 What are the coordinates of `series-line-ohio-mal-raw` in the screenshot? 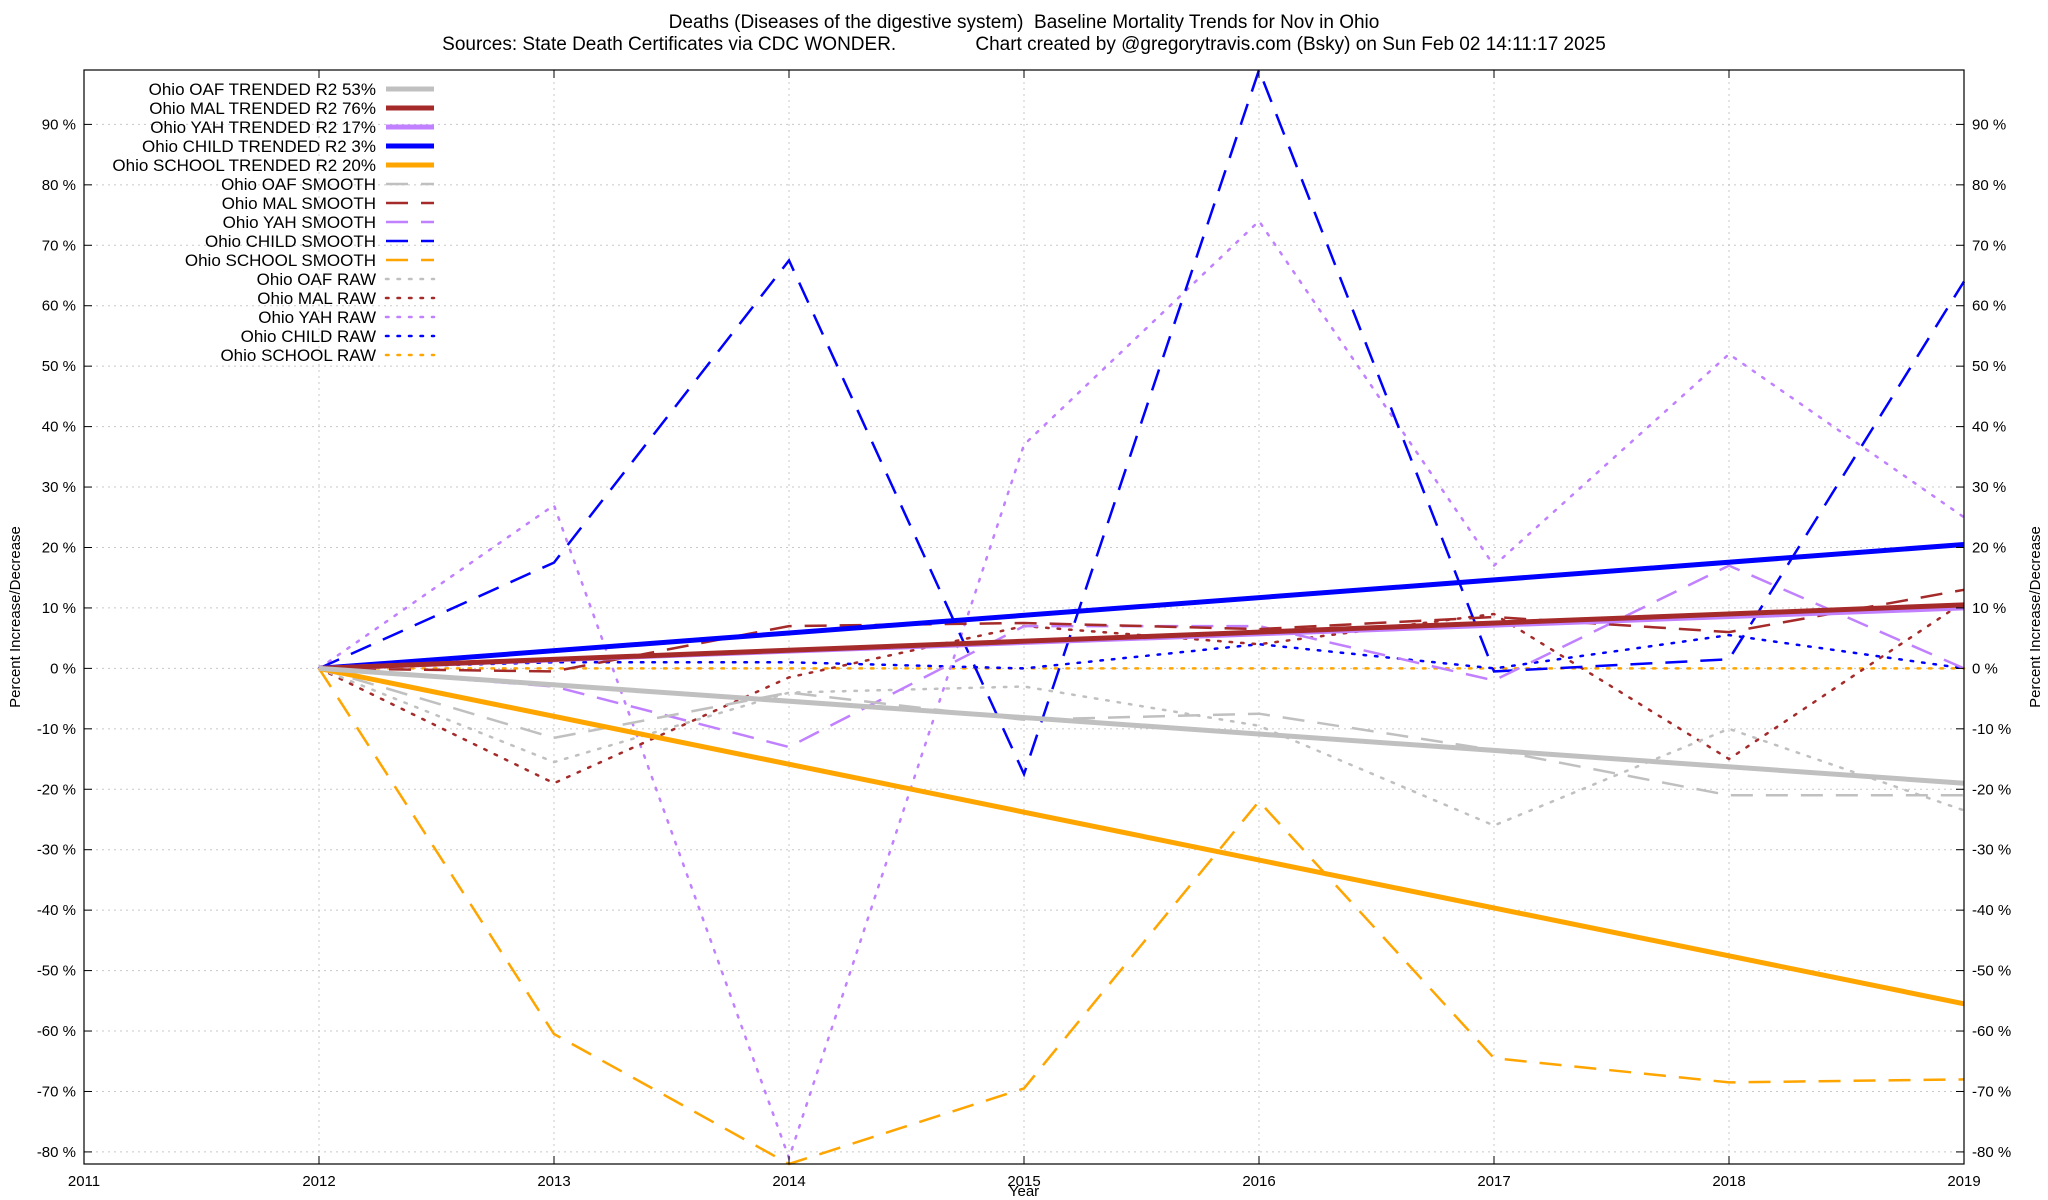 It's located at (1141, 692).